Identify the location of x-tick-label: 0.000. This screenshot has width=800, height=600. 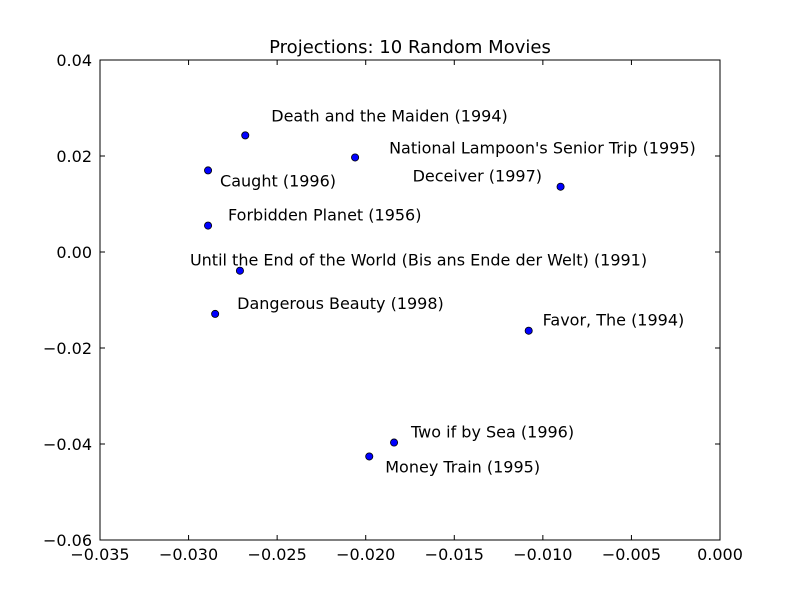
(720, 554).